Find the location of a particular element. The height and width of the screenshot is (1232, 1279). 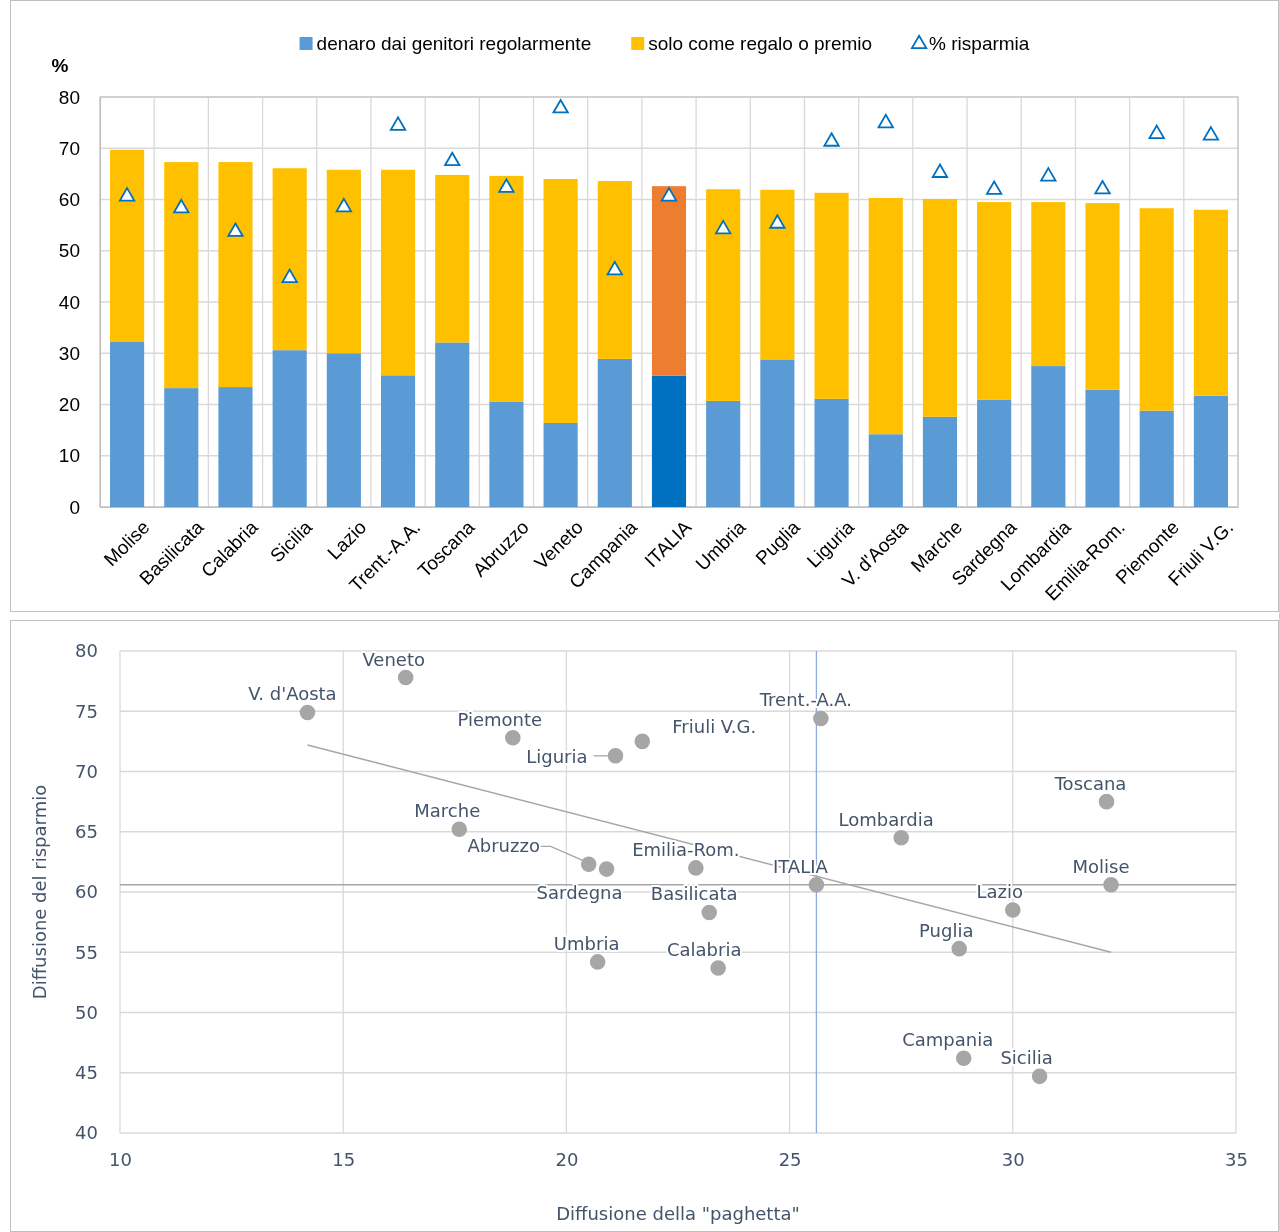

annotation: Marche is located at coordinates (447, 811).